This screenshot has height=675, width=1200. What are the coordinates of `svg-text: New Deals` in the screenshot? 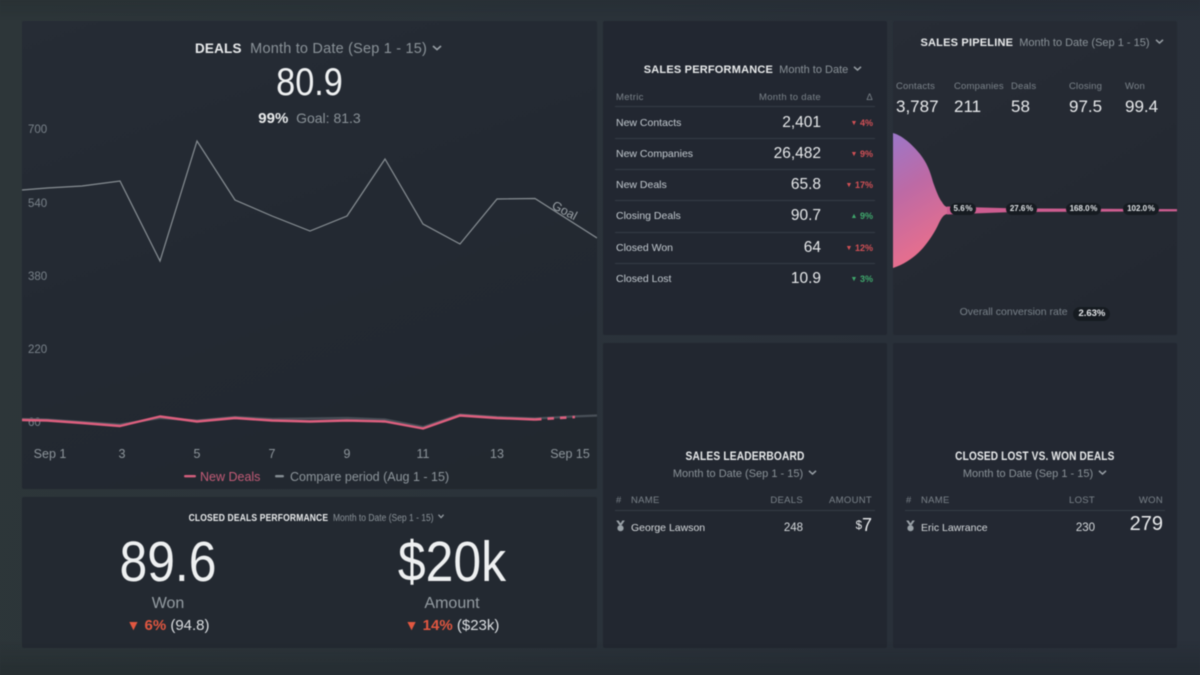 It's located at (230, 477).